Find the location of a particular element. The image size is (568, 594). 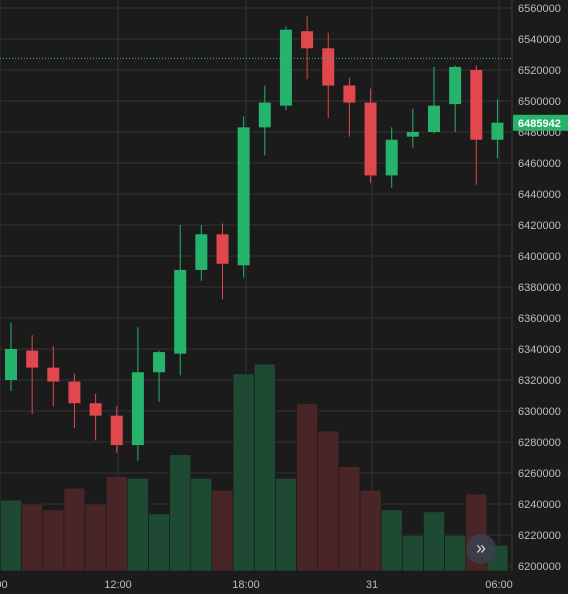

y-tick-label: 6420000 is located at coordinates (539, 226).